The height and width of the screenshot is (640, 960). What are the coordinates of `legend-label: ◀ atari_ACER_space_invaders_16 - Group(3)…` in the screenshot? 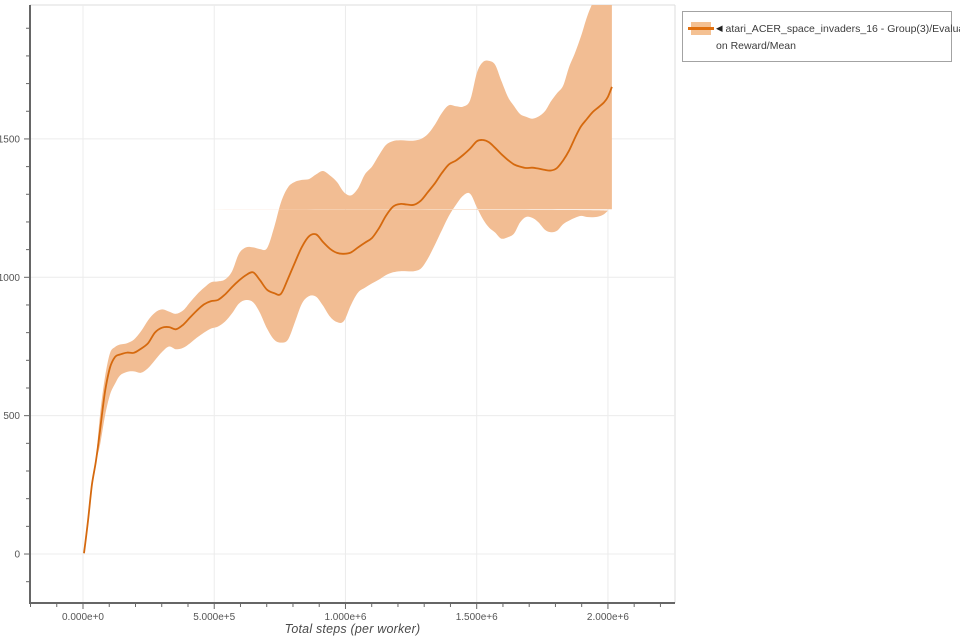 It's located at (838, 38).